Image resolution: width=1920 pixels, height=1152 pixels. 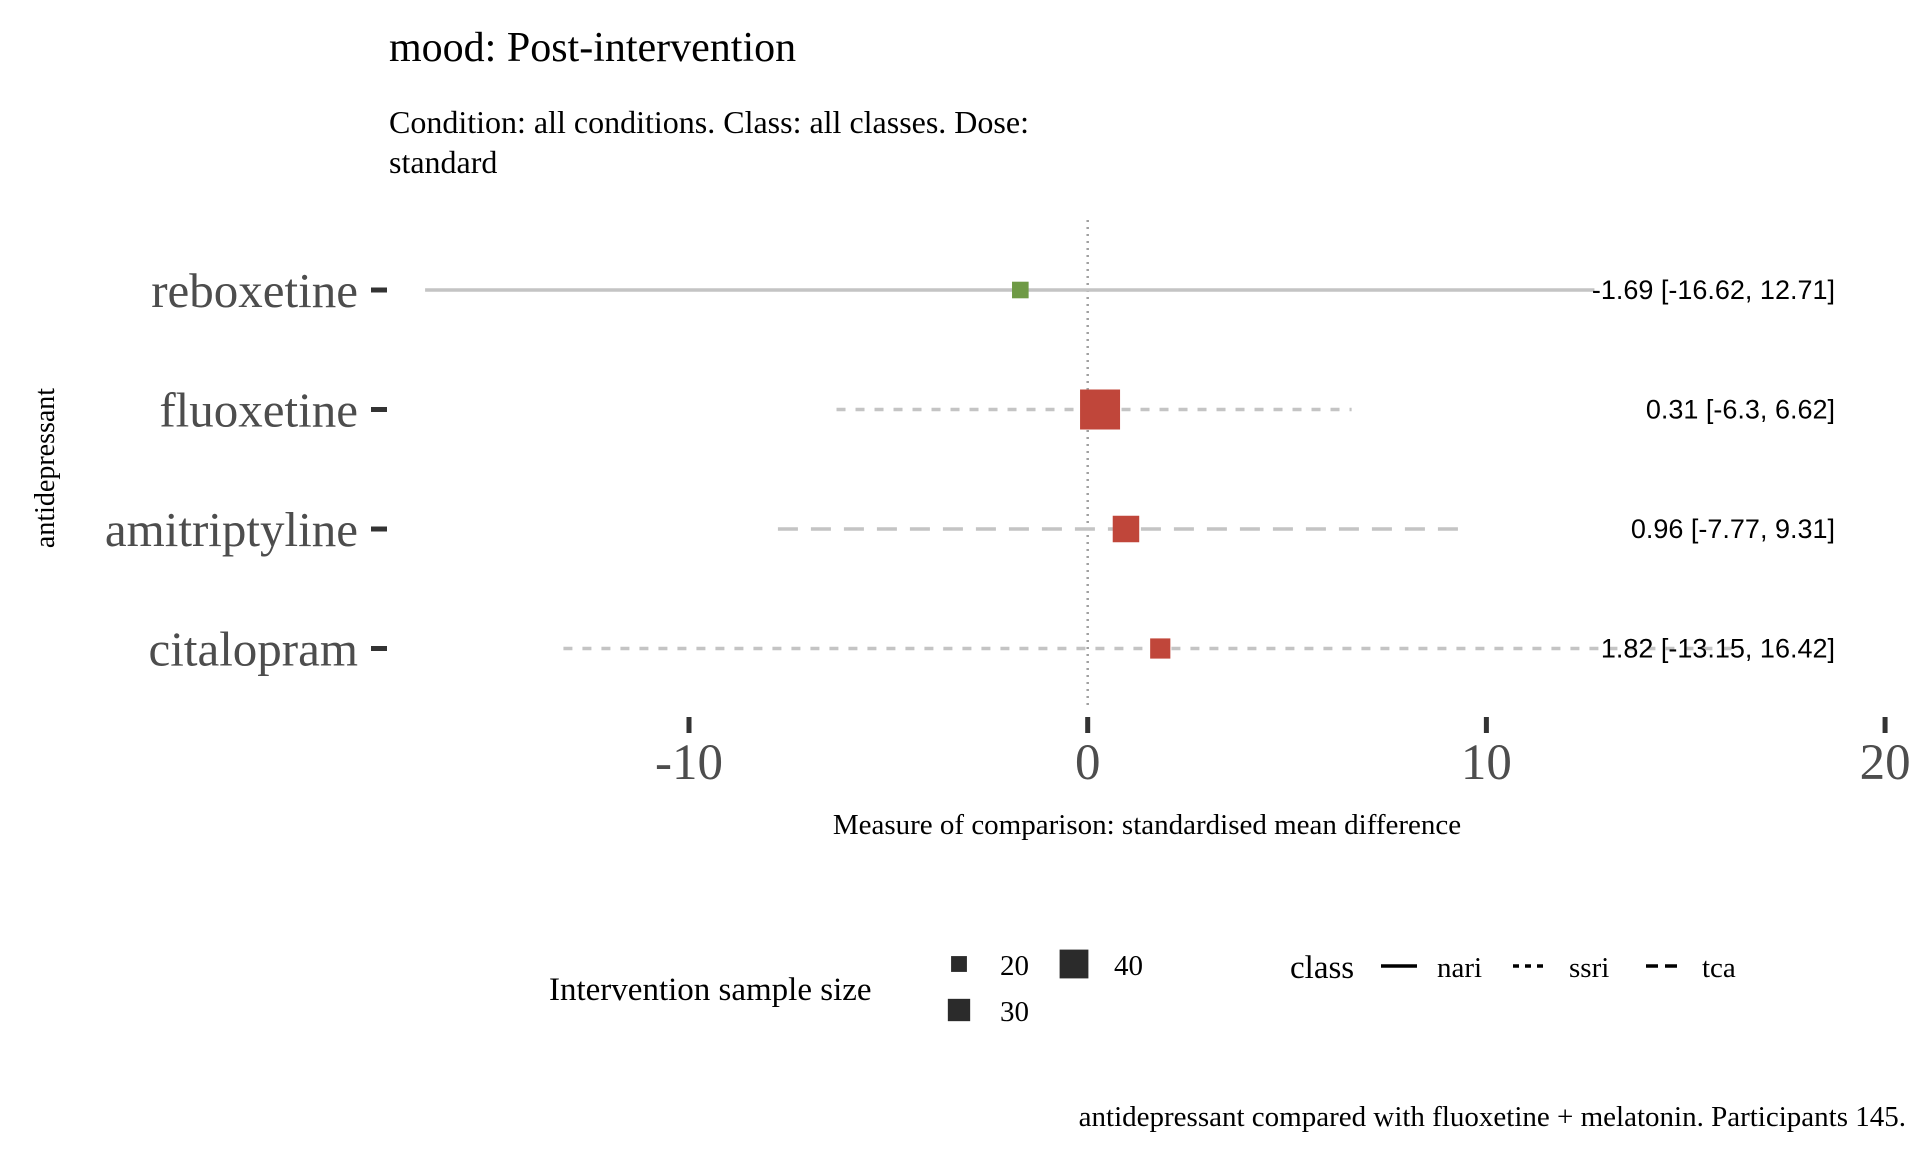 What do you see at coordinates (1558, 968) in the screenshot?
I see `legend-class-keys: nari ssri tca` at bounding box center [1558, 968].